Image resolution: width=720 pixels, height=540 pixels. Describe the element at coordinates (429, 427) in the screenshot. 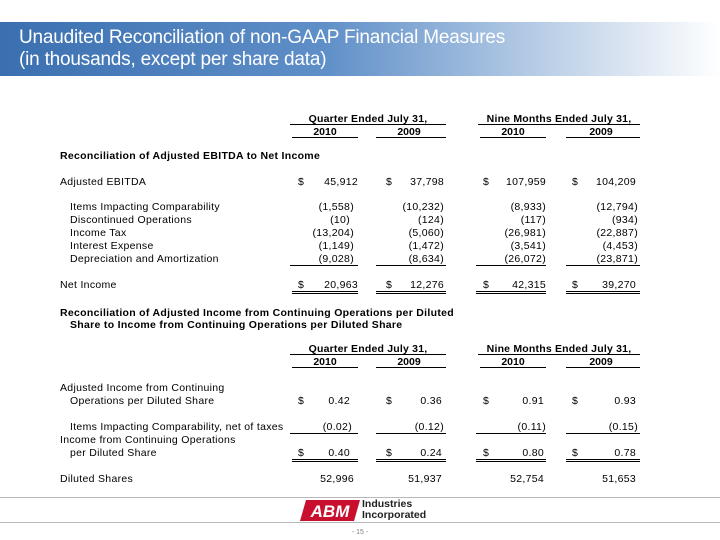

I see `cell-value: (0.12)` at that location.